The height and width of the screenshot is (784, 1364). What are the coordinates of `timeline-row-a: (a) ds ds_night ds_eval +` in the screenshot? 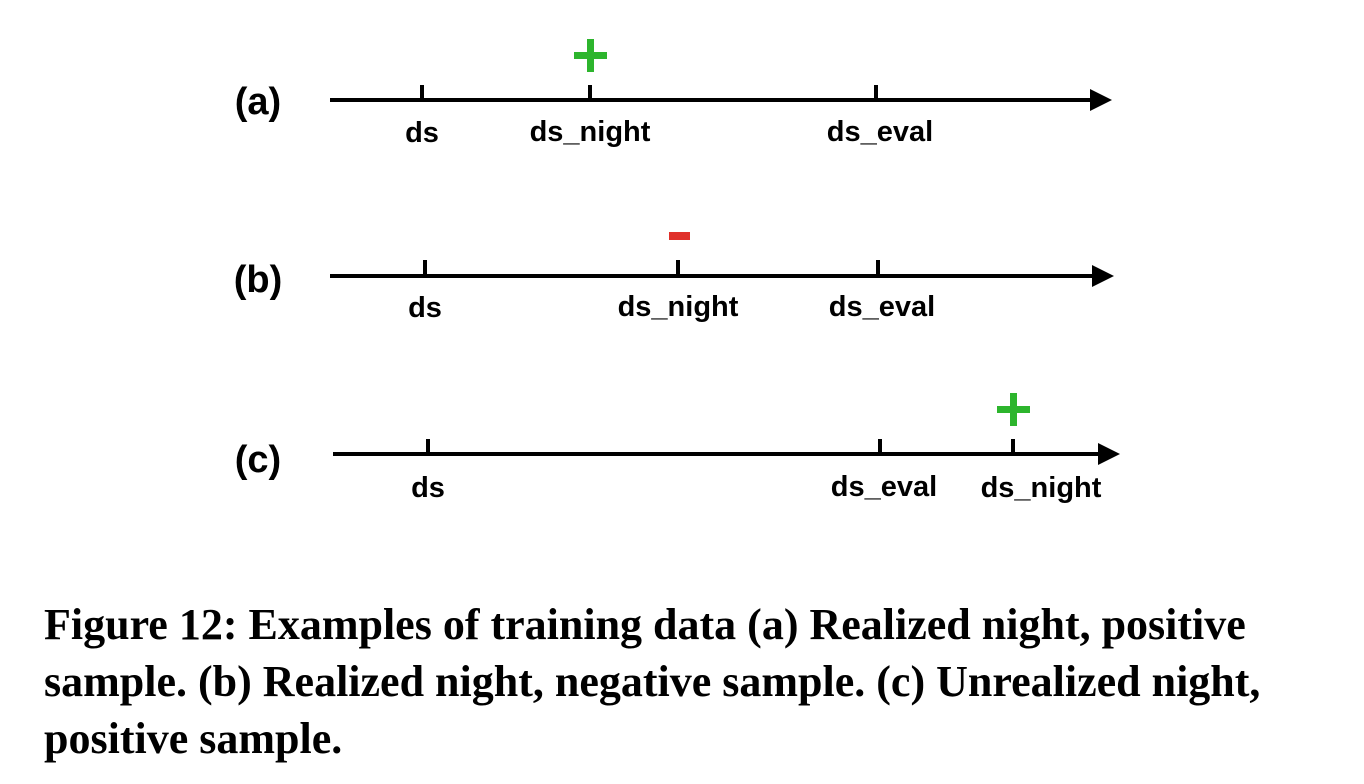 It's located at (673, 94).